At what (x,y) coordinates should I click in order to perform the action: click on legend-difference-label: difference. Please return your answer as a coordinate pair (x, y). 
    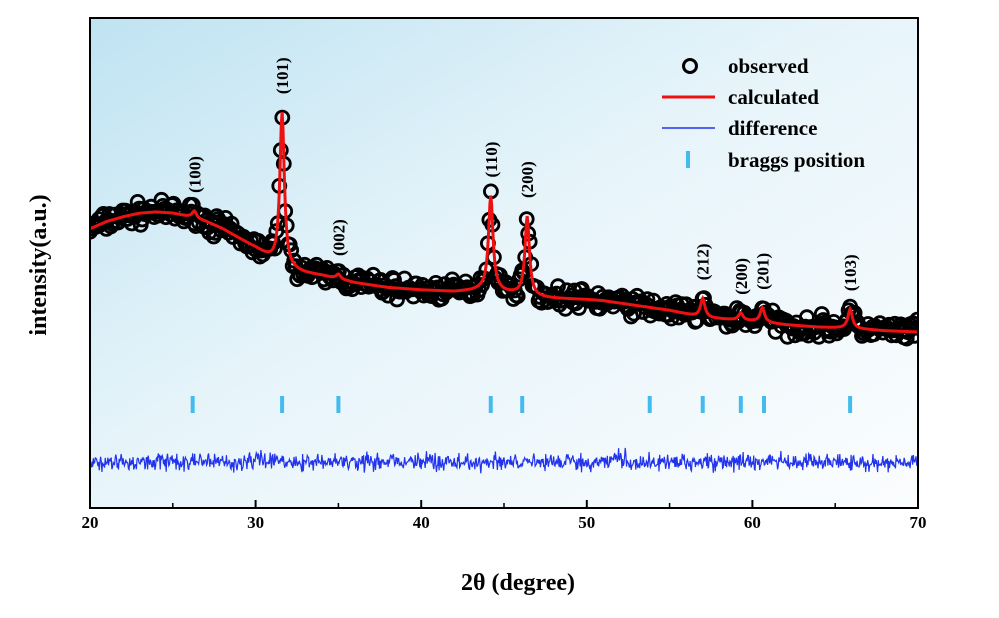
    Looking at the image, I should click on (772, 128).